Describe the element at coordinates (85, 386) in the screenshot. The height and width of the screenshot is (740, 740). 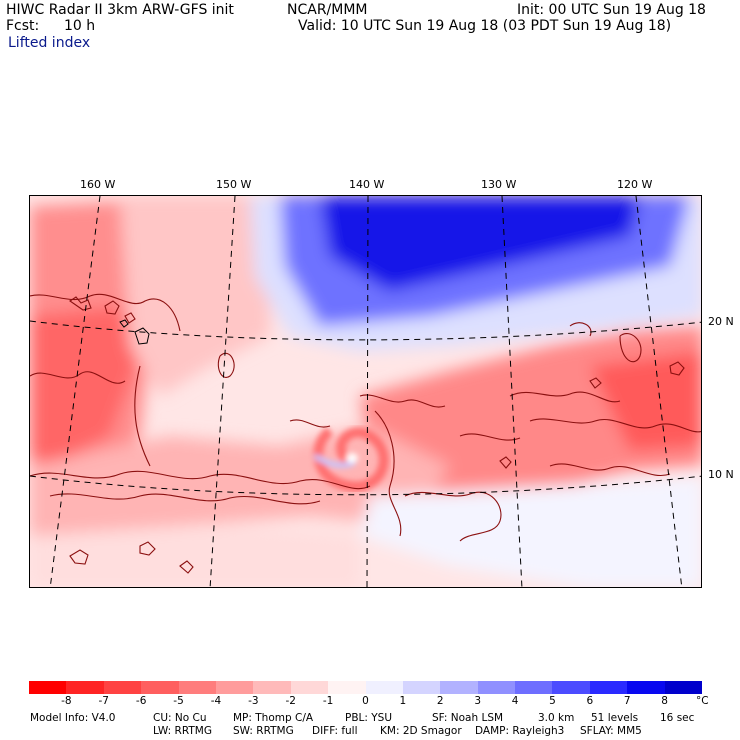
I see `west-core-area` at that location.